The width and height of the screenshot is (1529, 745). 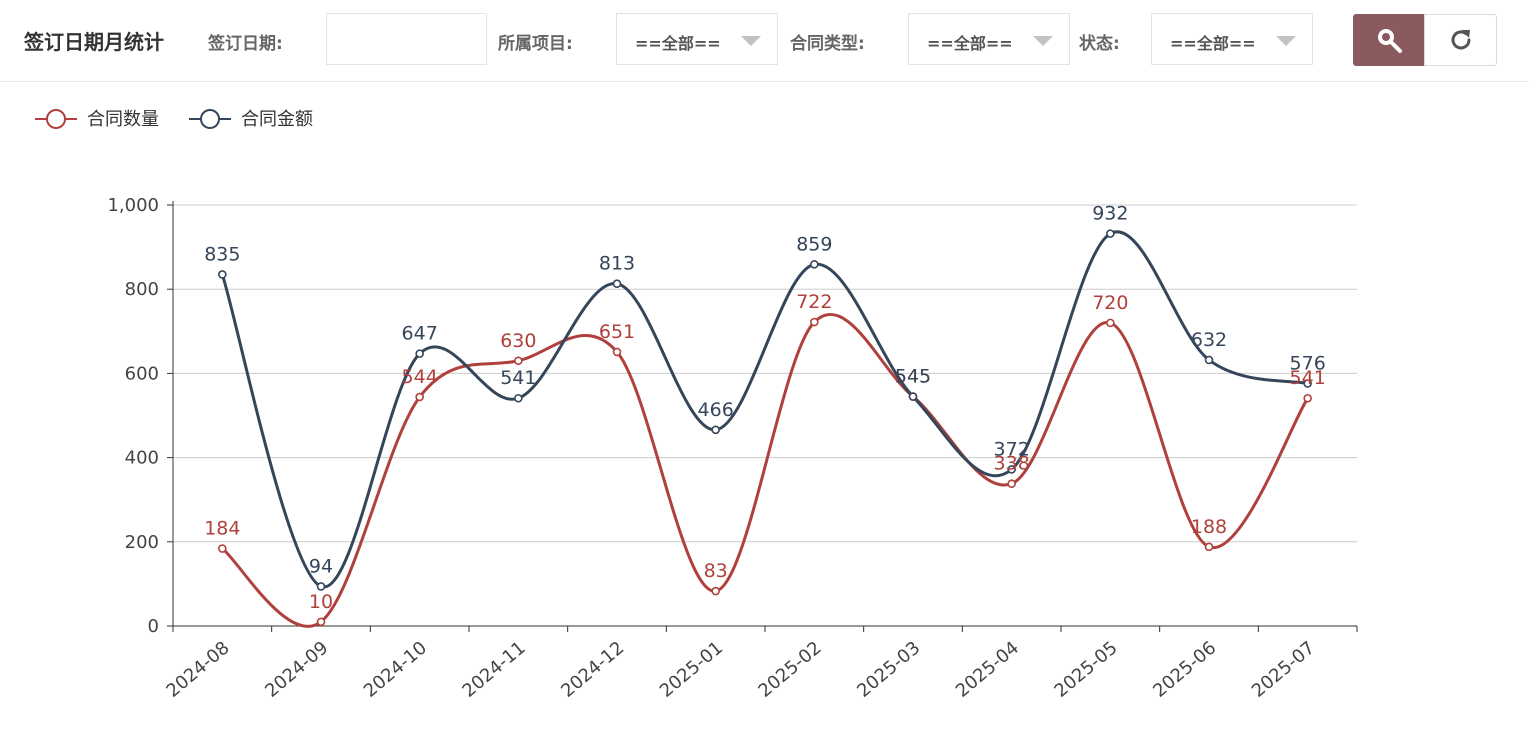 I want to click on status-select-value: ==全部==, so click(x=1213, y=43).